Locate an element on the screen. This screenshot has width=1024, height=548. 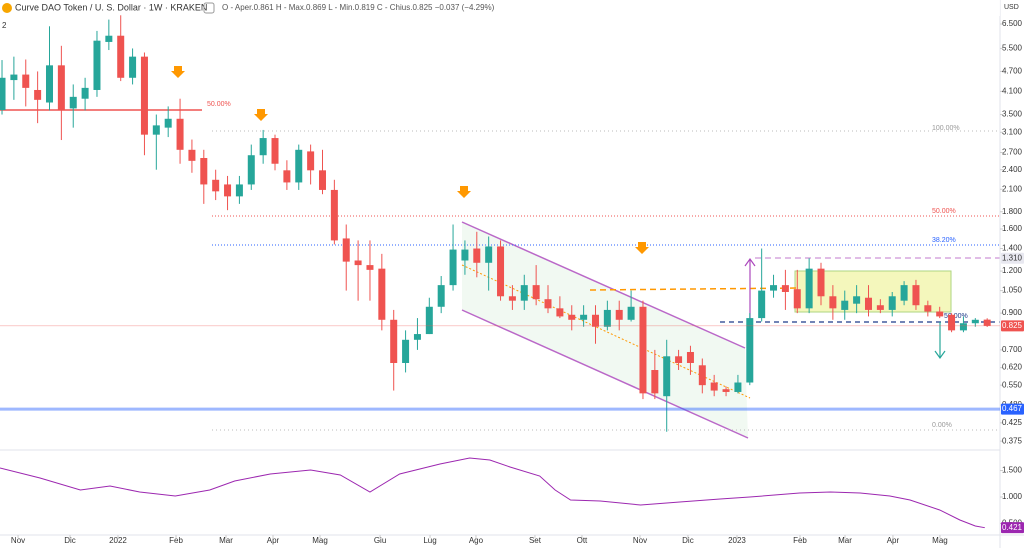
y-tick-label: 1.600 is located at coordinates (1012, 228).